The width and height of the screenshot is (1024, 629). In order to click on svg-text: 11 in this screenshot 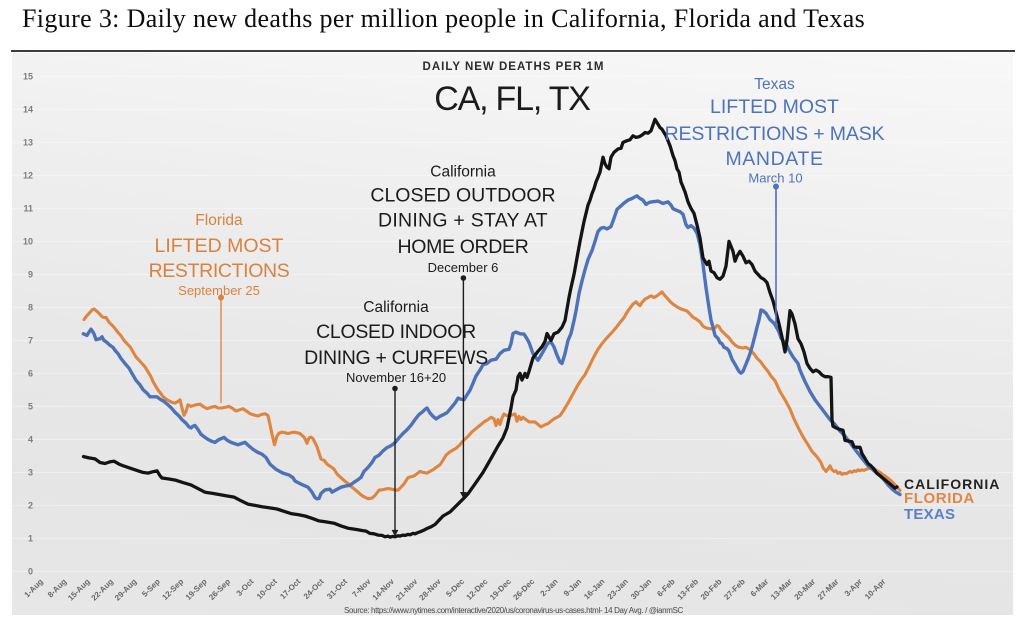, I will do `click(28, 208)`.